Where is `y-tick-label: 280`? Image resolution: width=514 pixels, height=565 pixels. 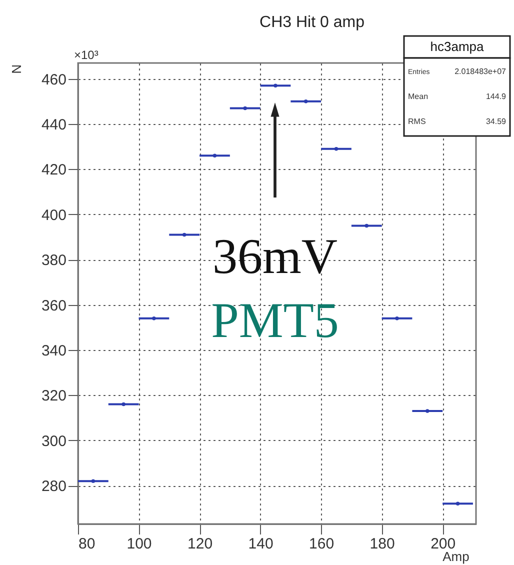 y-tick-label: 280 is located at coordinates (53, 487).